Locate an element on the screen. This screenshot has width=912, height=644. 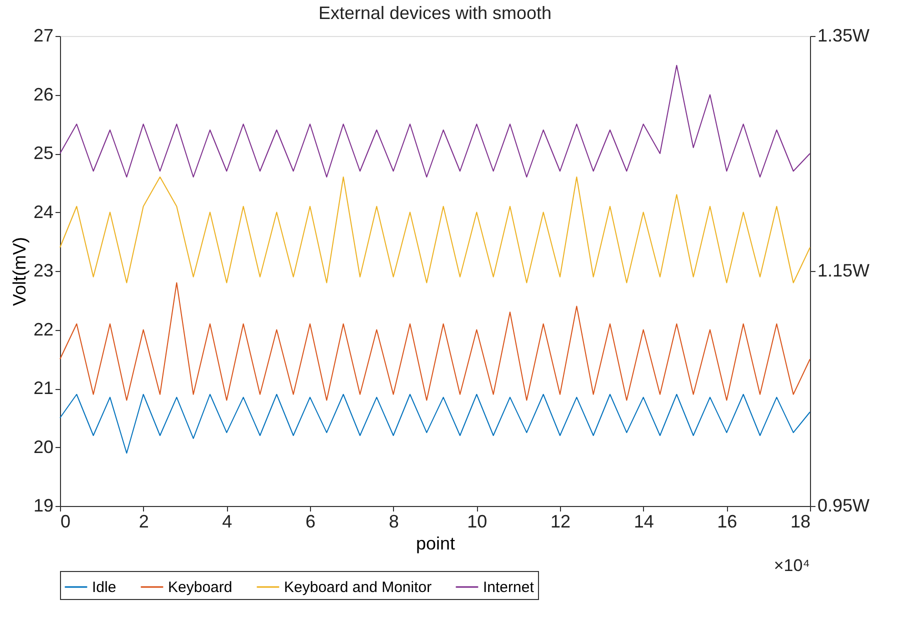
x-tick-label: 0 is located at coordinates (65, 522).